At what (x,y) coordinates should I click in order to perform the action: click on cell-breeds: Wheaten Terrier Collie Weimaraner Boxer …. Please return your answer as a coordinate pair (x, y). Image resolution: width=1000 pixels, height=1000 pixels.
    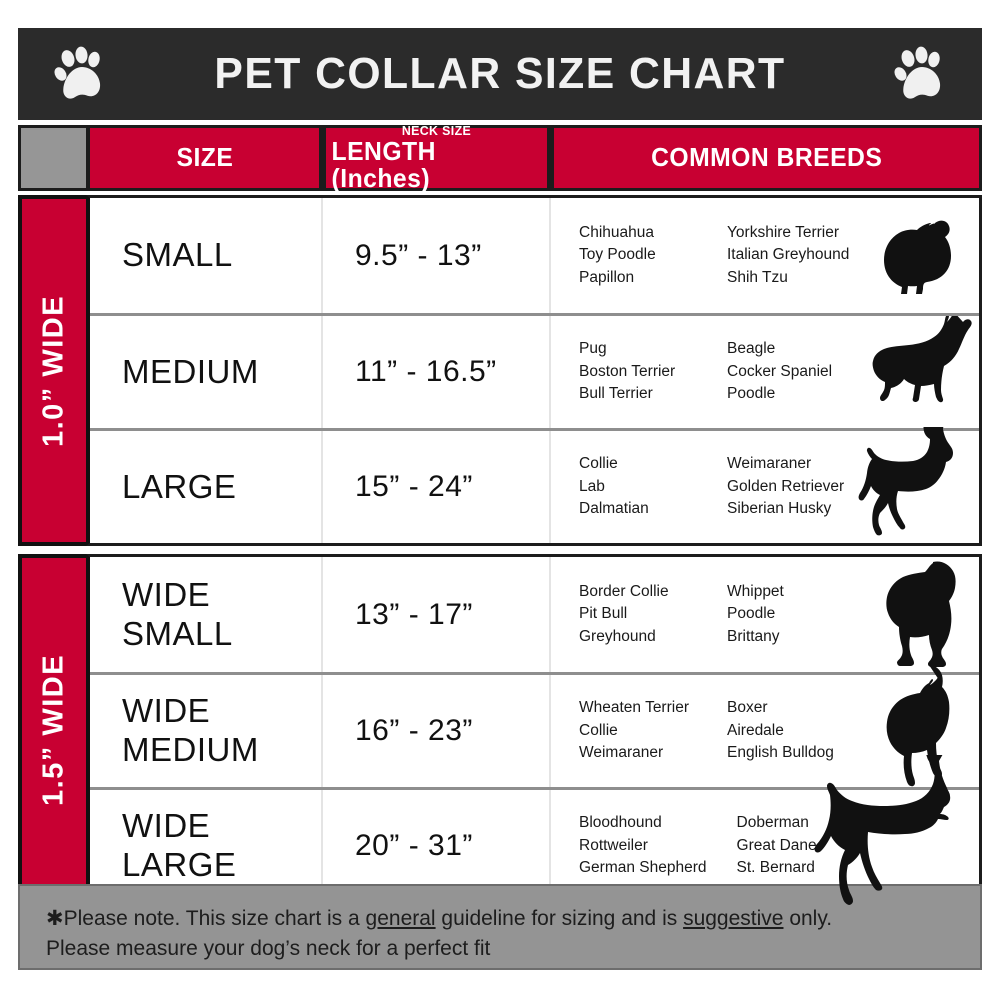
    Looking at the image, I should click on (765, 726).